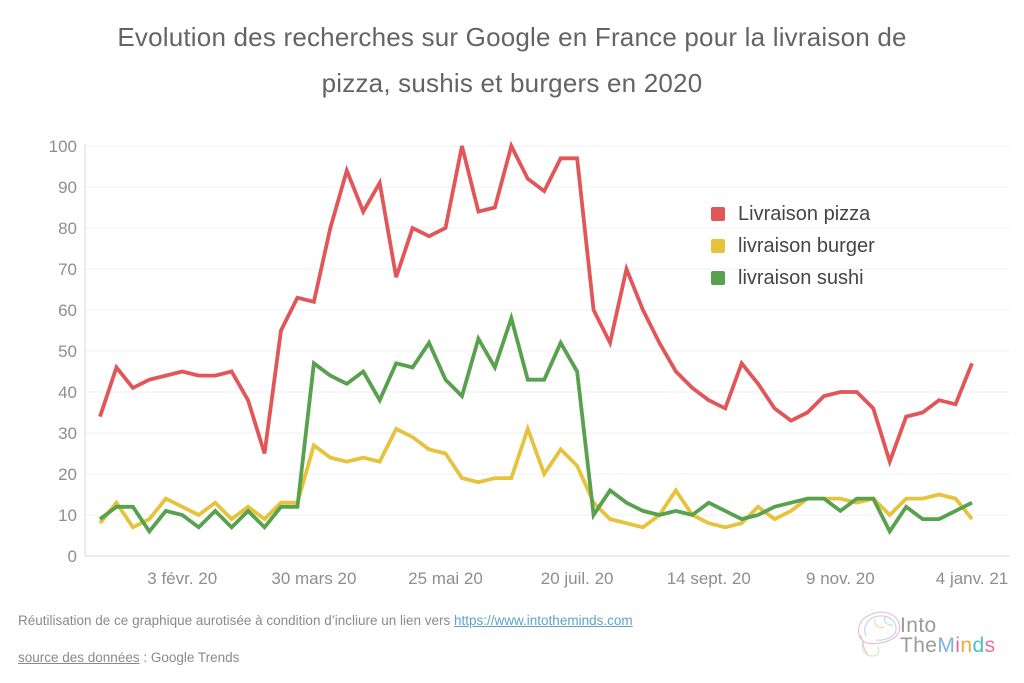 Image resolution: width=1024 pixels, height=683 pixels. Describe the element at coordinates (919, 645) in the screenshot. I see `logo-the: The` at that location.